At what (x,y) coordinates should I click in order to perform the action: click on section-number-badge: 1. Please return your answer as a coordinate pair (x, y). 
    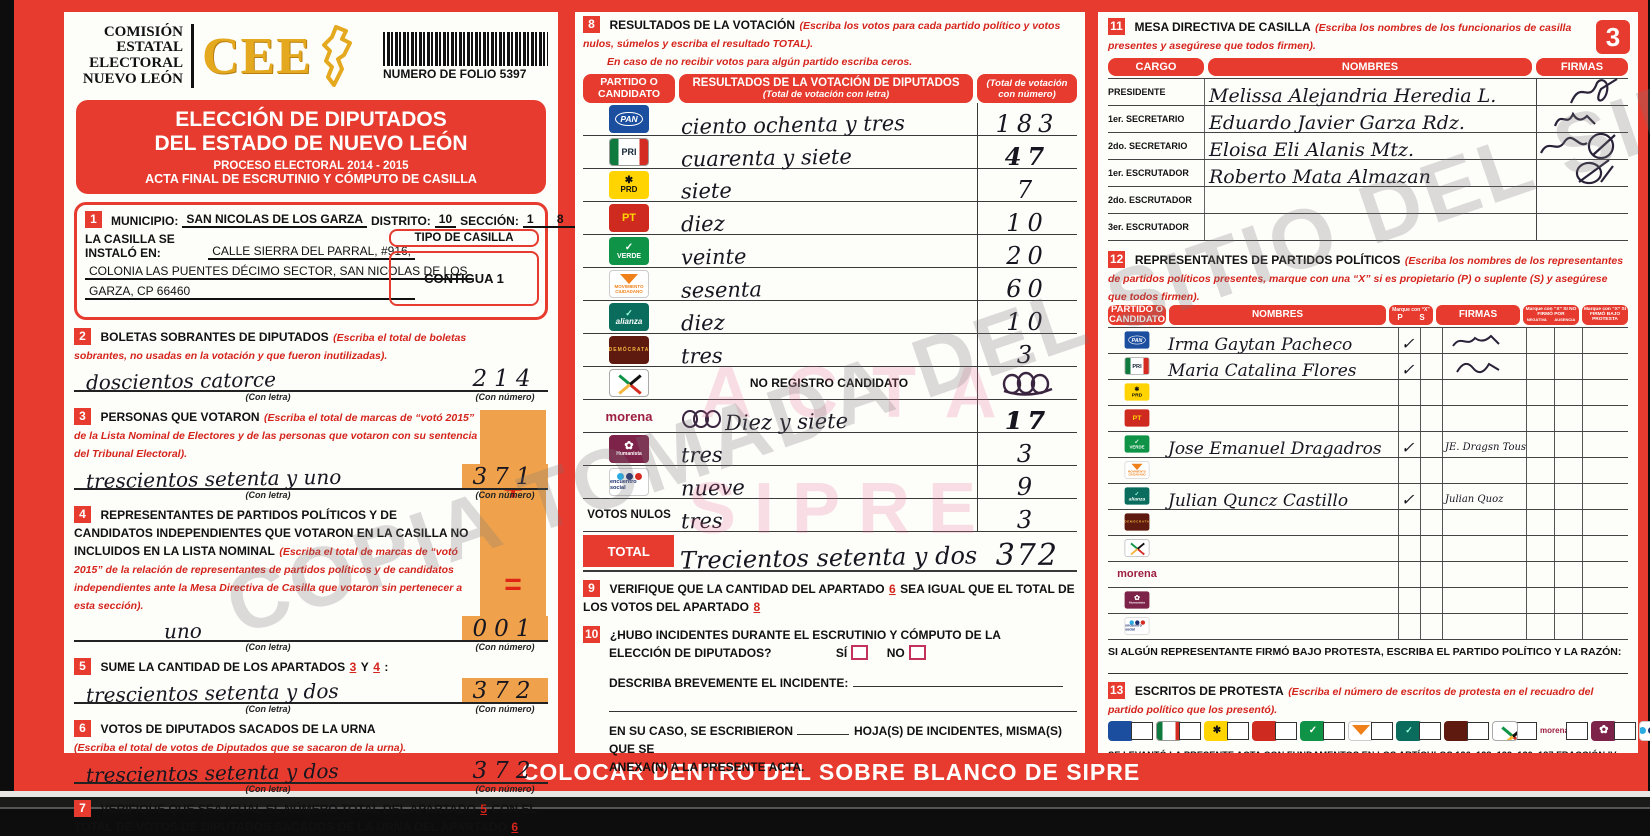
    Looking at the image, I should click on (93, 219).